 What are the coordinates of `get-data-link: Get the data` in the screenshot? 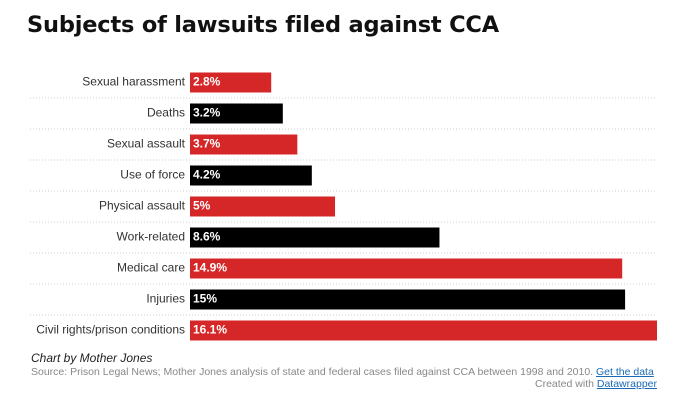 It's located at (625, 372).